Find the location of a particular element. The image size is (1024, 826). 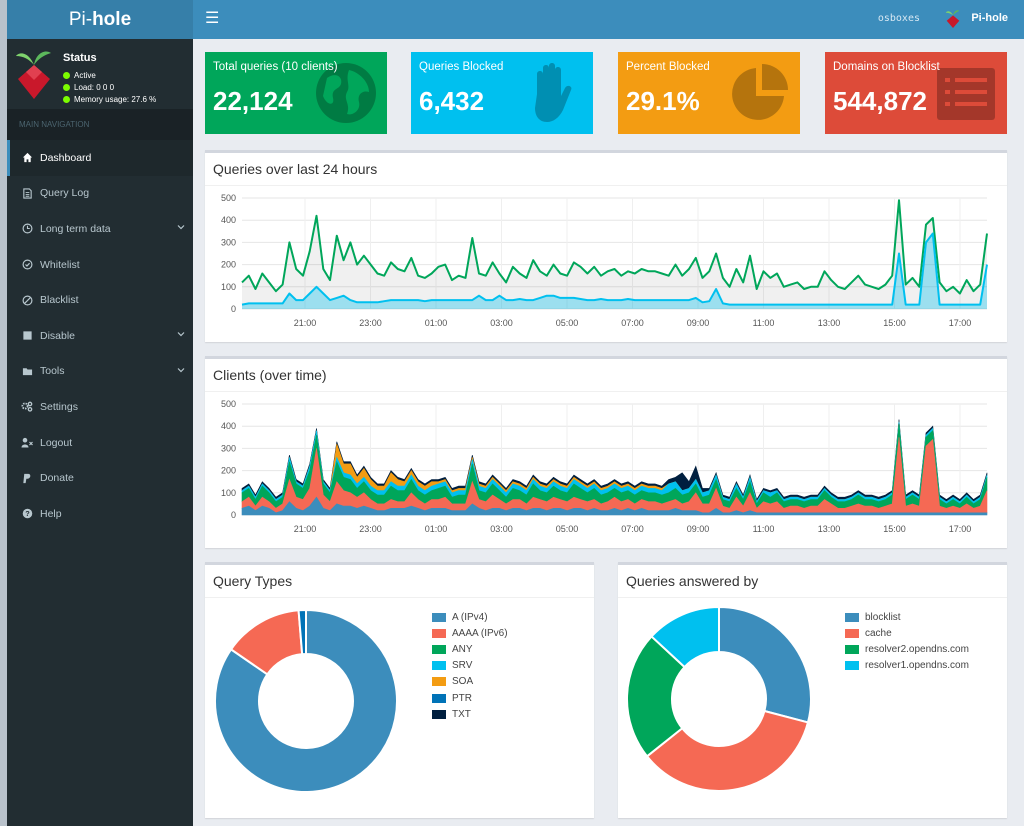

legend-label: A (IPv4) is located at coordinates (470, 617).